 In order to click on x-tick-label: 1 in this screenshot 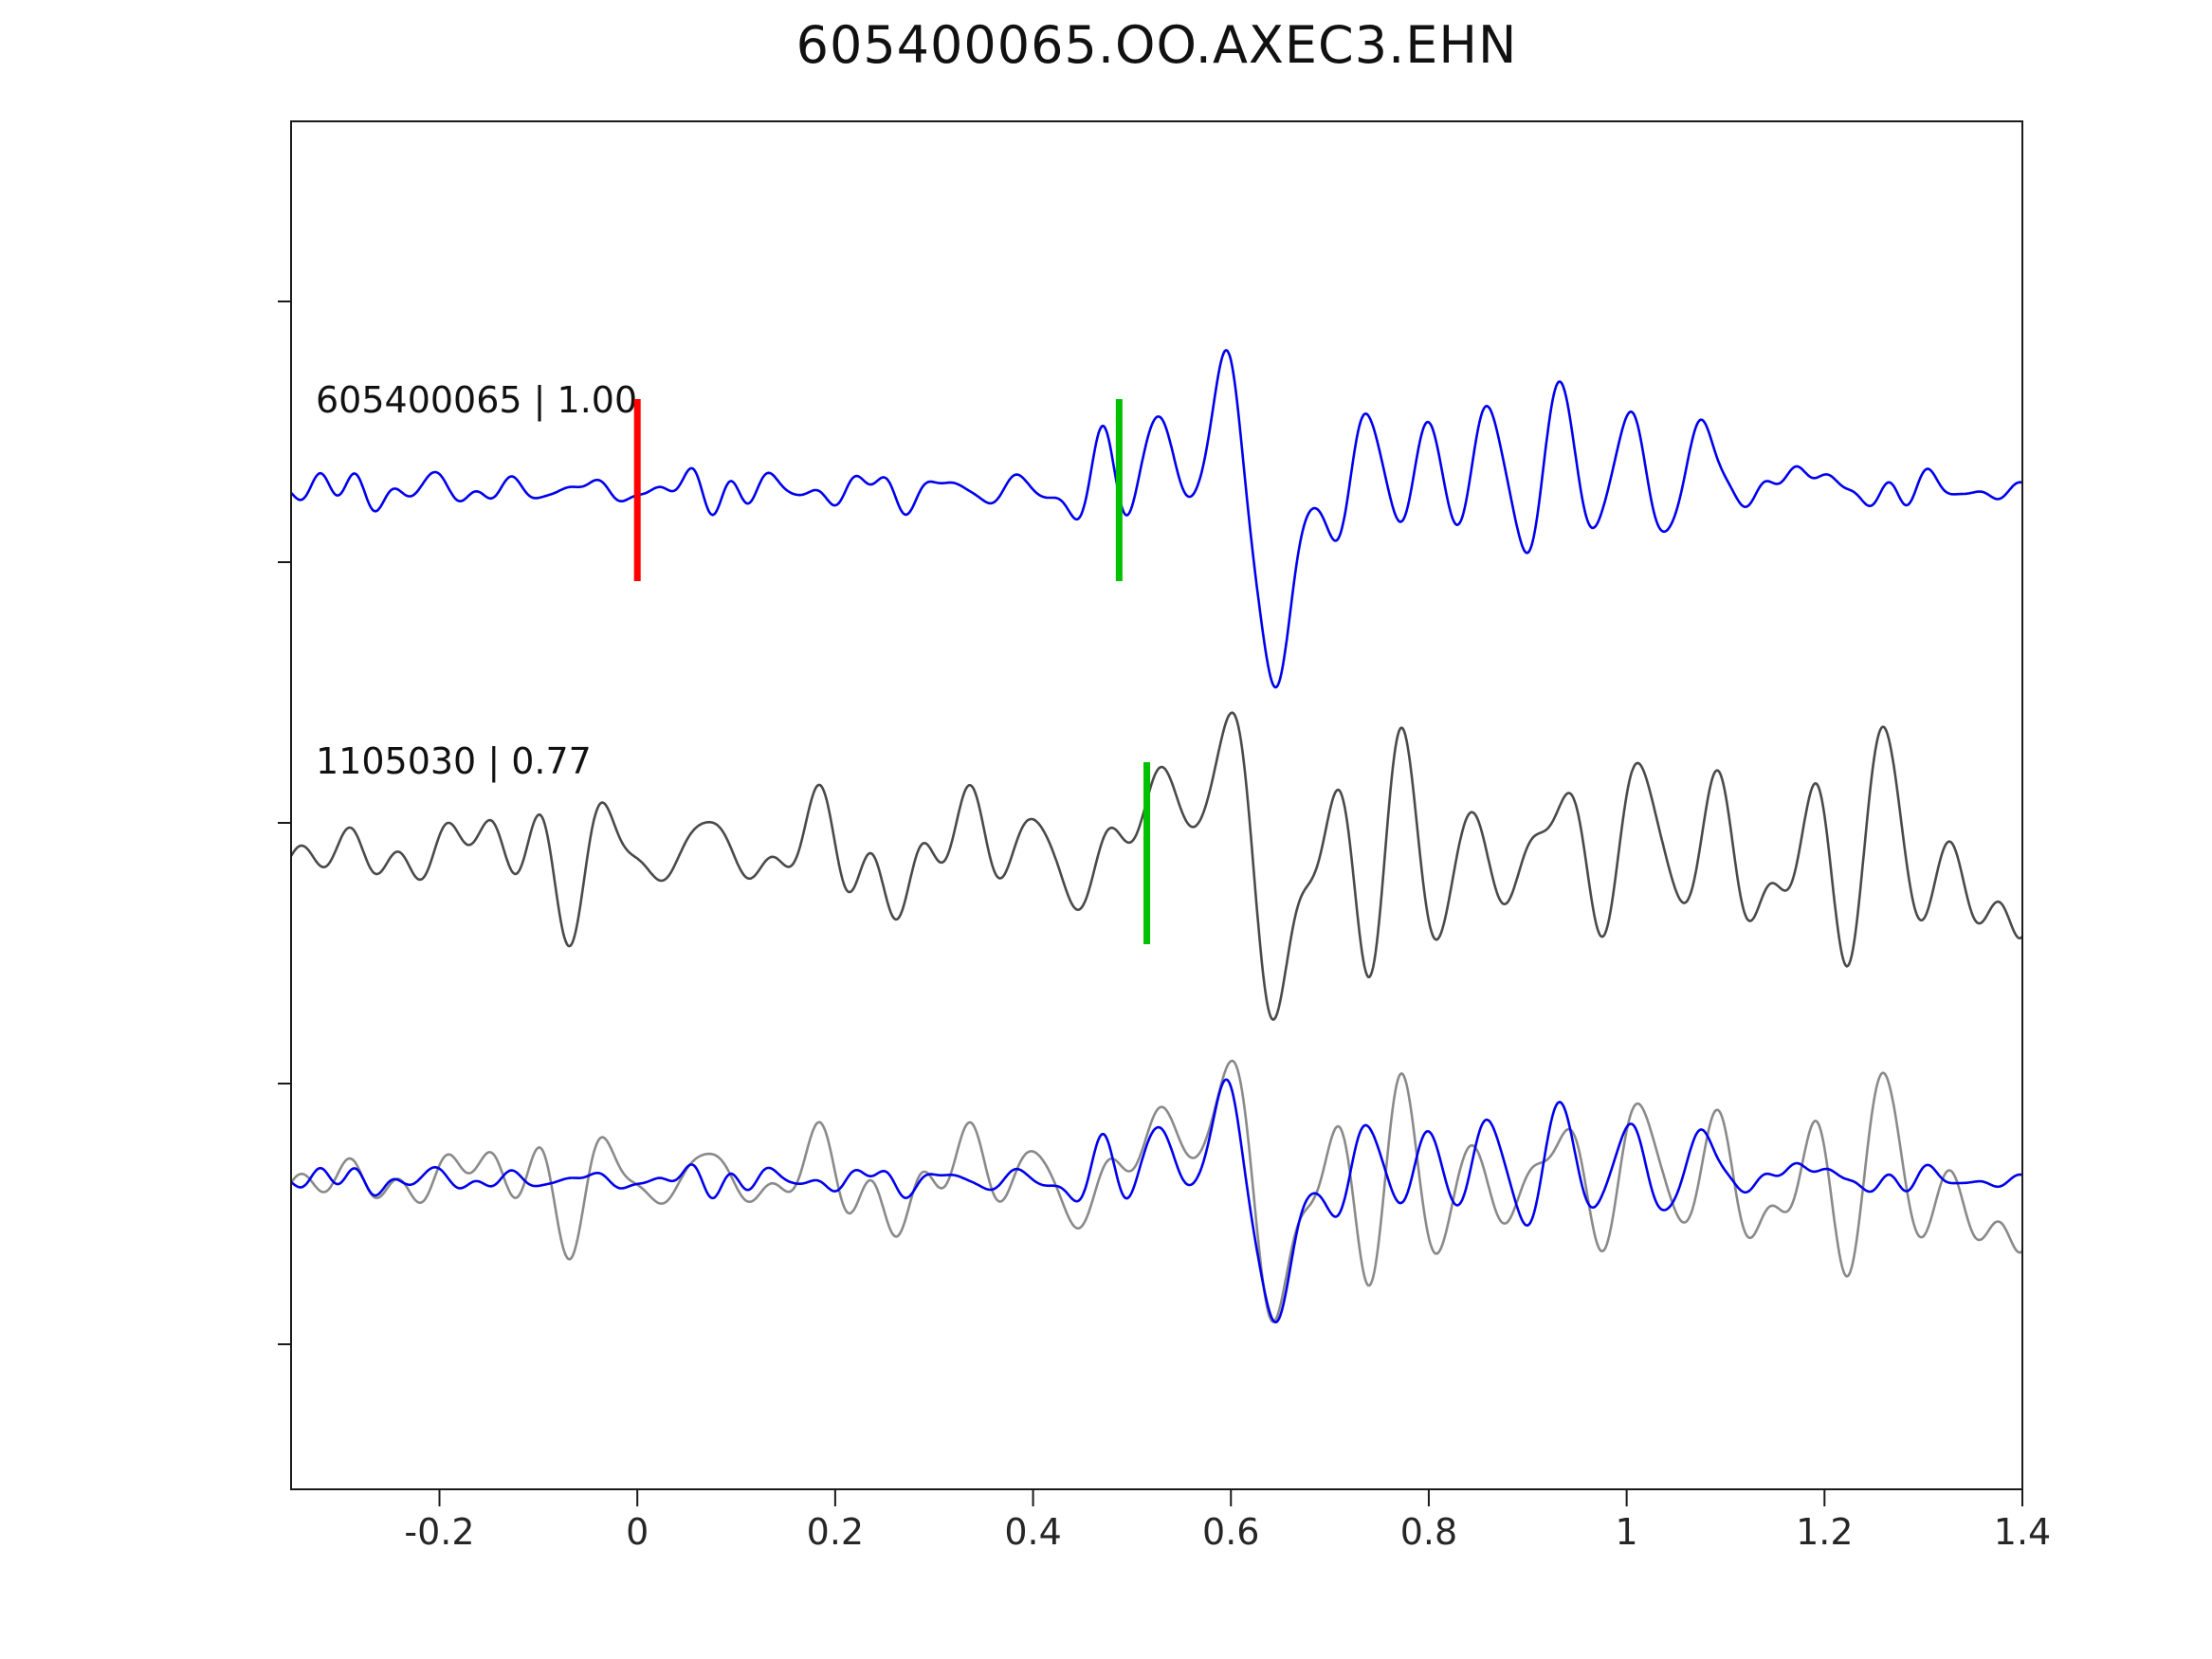, I will do `click(1627, 1532)`.